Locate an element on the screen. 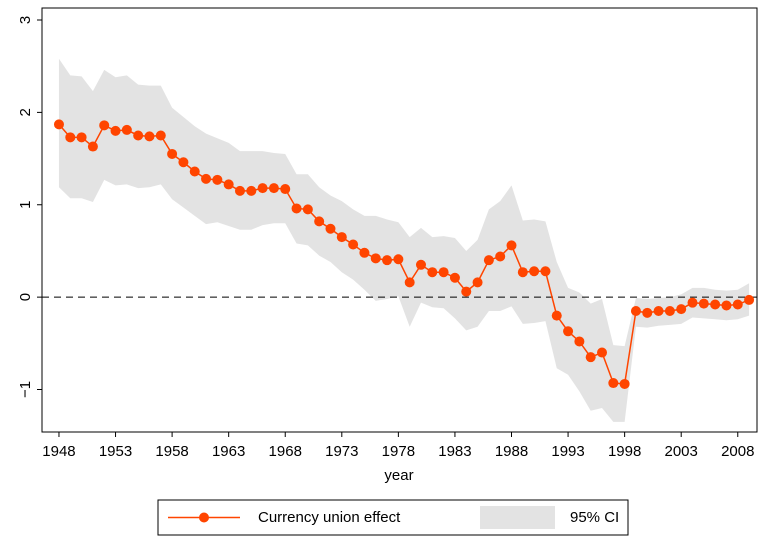  x-tick-label: 1988 is located at coordinates (511, 451).